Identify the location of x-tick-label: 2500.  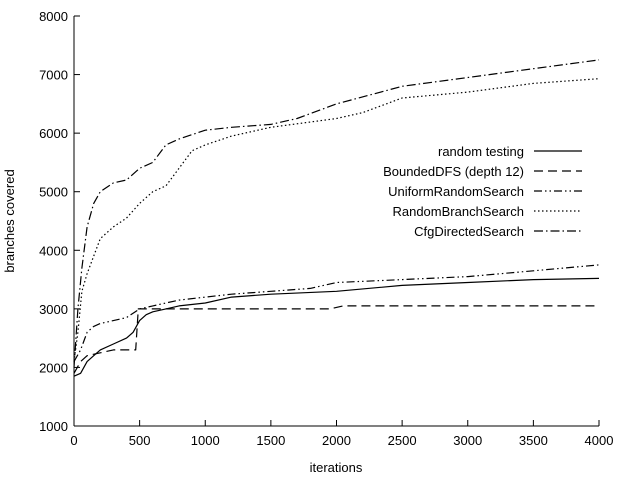
(402, 440).